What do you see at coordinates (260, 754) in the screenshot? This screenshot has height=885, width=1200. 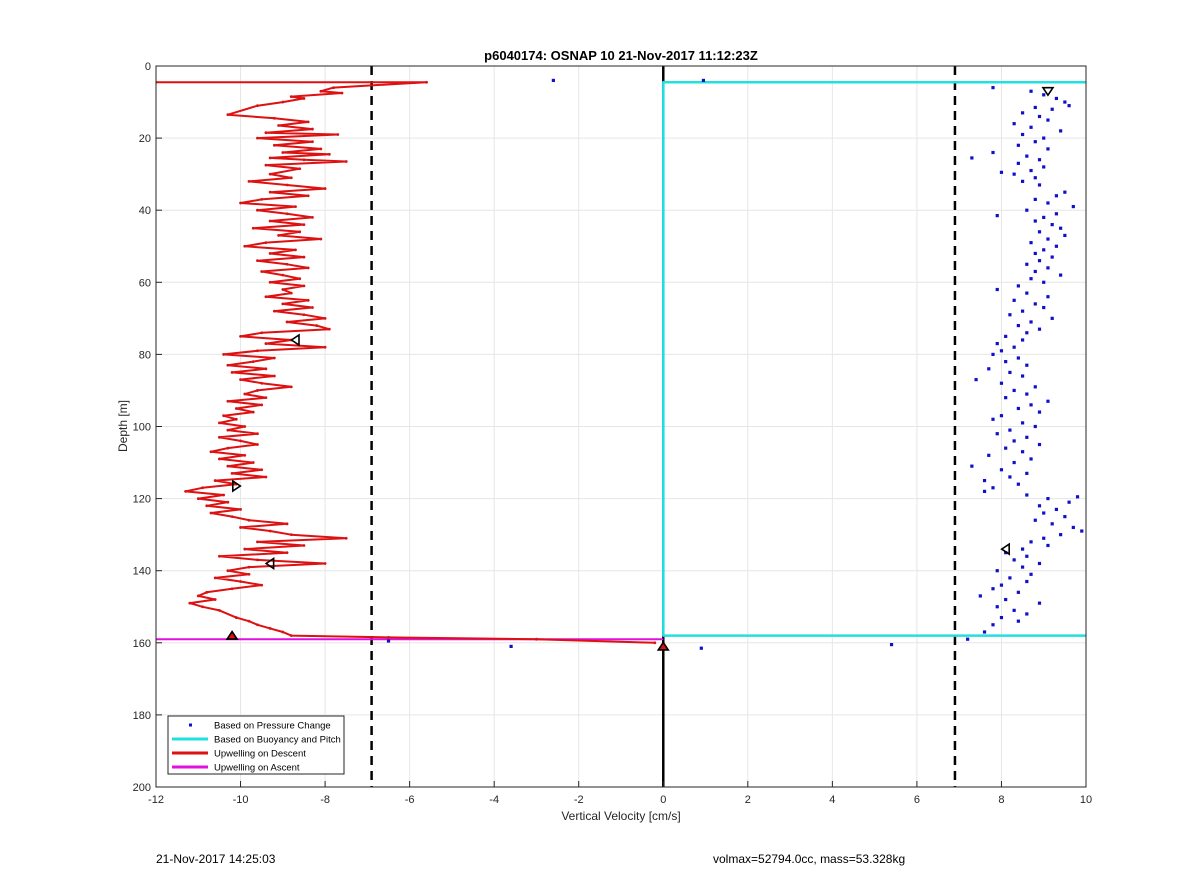 I see `legend-entry-label: Upwelling on Descent` at bounding box center [260, 754].